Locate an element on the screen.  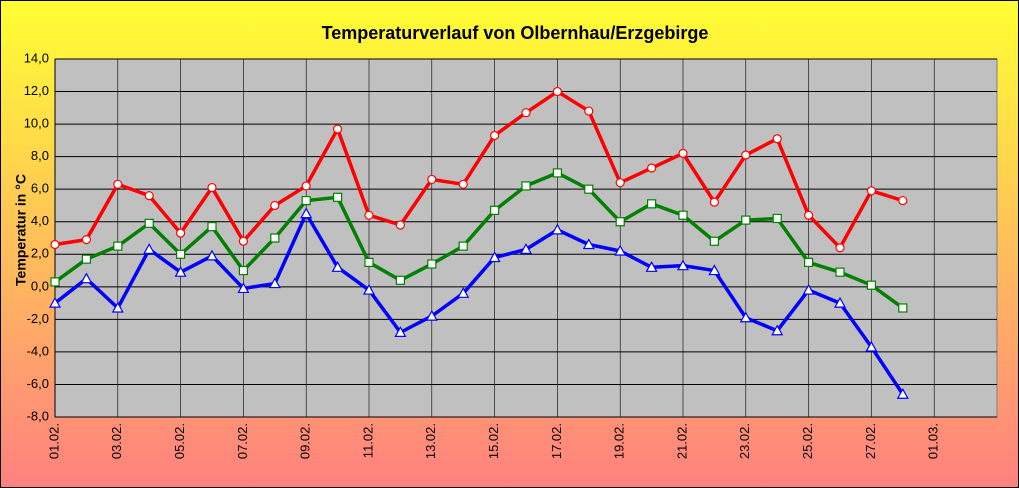
x-tick-label: 01.02. is located at coordinates (53, 441).